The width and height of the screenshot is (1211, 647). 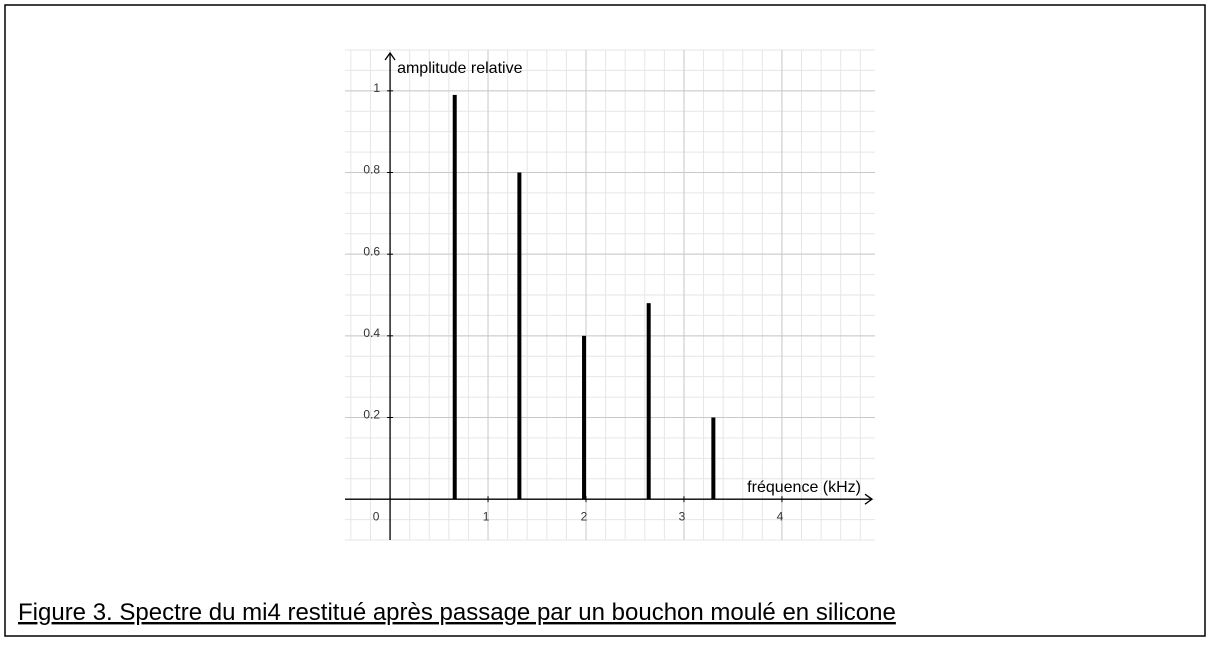 What do you see at coordinates (584, 516) in the screenshot?
I see `x-tick-label: 2` at bounding box center [584, 516].